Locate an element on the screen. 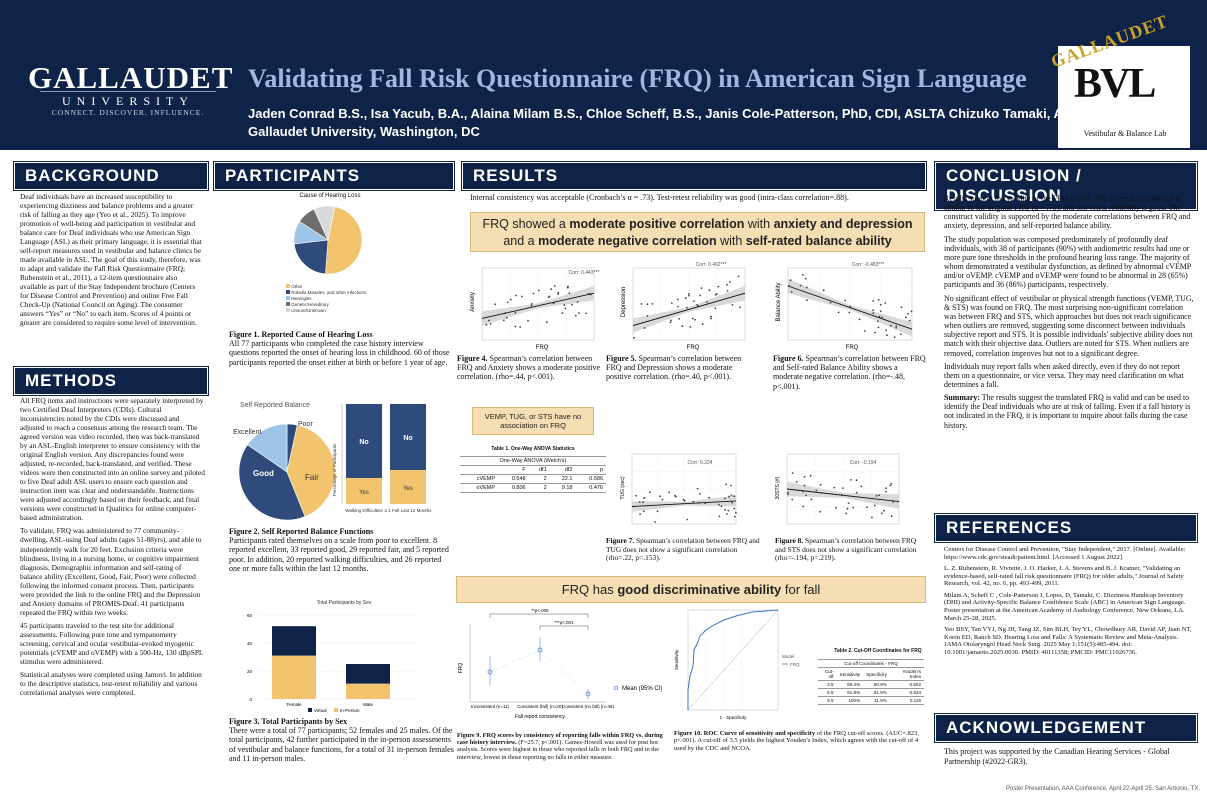 This screenshot has width=1207, height=797. fig9-legend-marker is located at coordinates (616, 688).